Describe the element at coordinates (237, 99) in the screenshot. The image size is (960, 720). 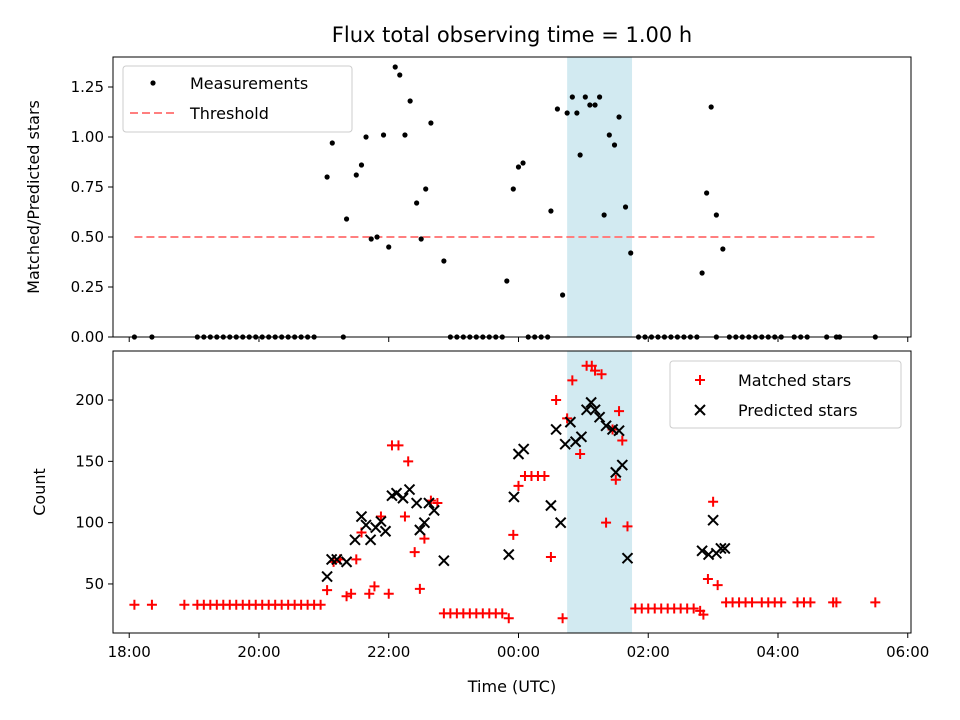
I see `top-legend: Measurements Threshold` at that location.